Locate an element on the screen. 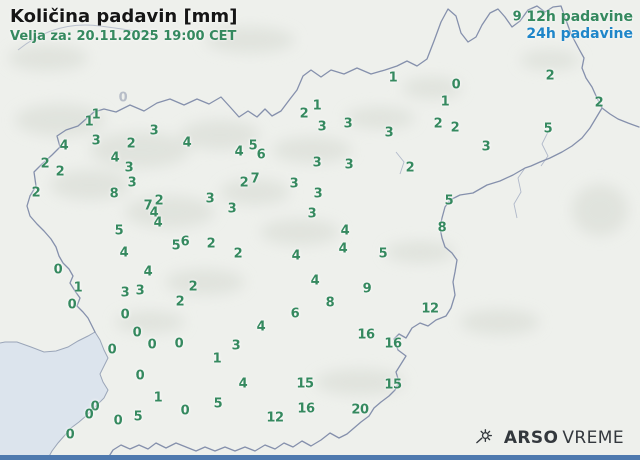 The height and width of the screenshot is (460, 640). page-title: Količina padavin [mm] is located at coordinates (124, 16).